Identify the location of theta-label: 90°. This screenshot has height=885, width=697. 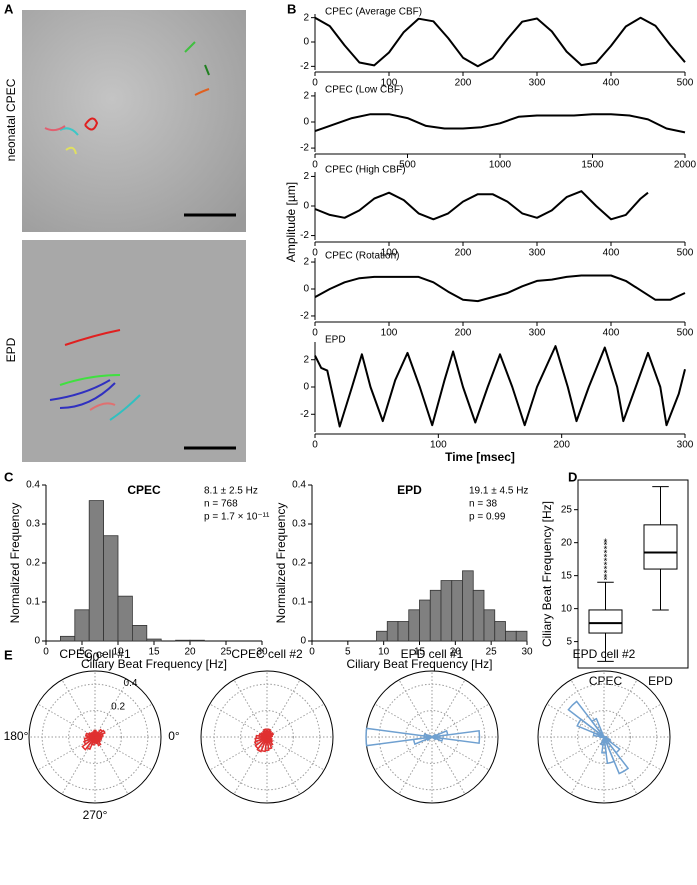
(95, 657).